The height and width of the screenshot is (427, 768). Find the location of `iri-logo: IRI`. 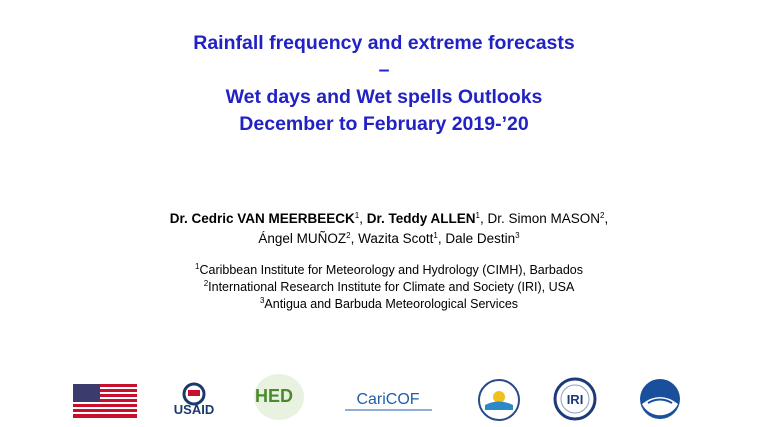

iri-logo: IRI is located at coordinates (575, 399).